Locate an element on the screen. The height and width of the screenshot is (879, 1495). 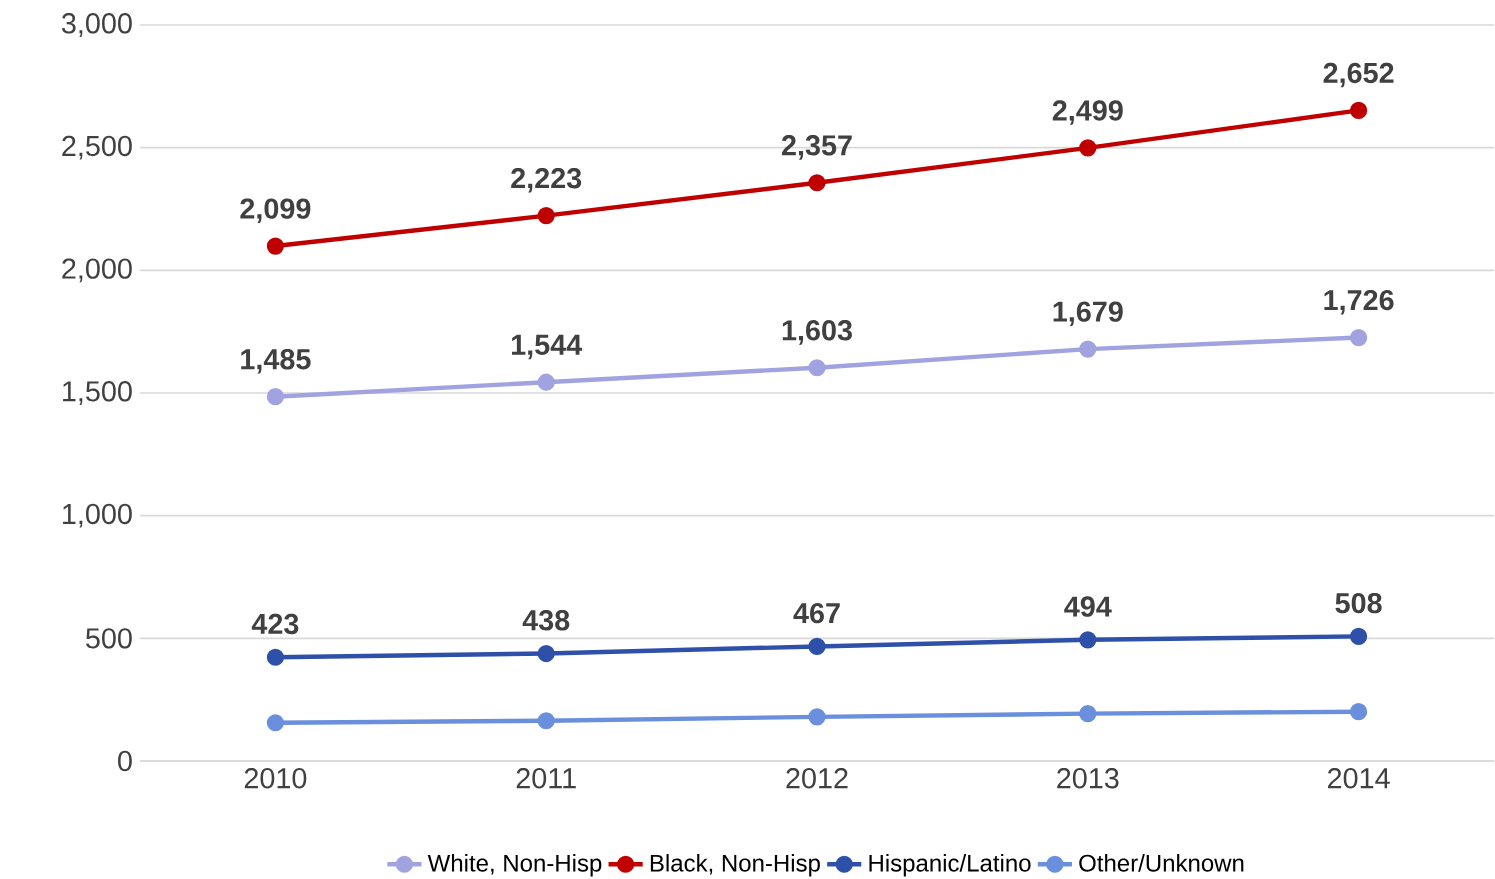
y-tick-label: 500 is located at coordinates (109, 638).